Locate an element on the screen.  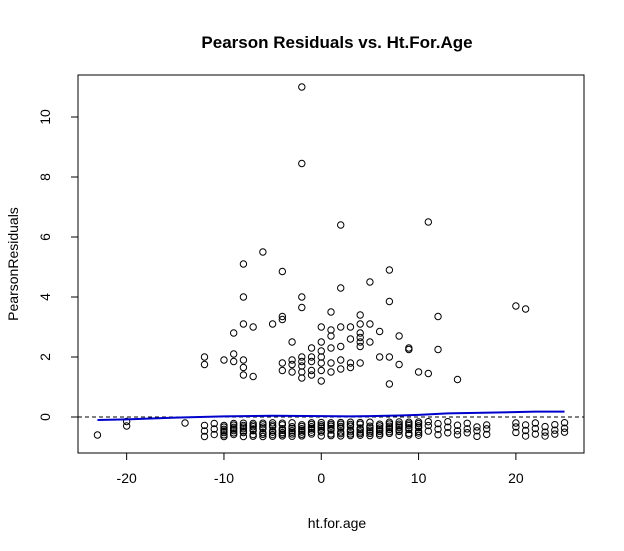
y-tick-label: 0 is located at coordinates (45, 417).